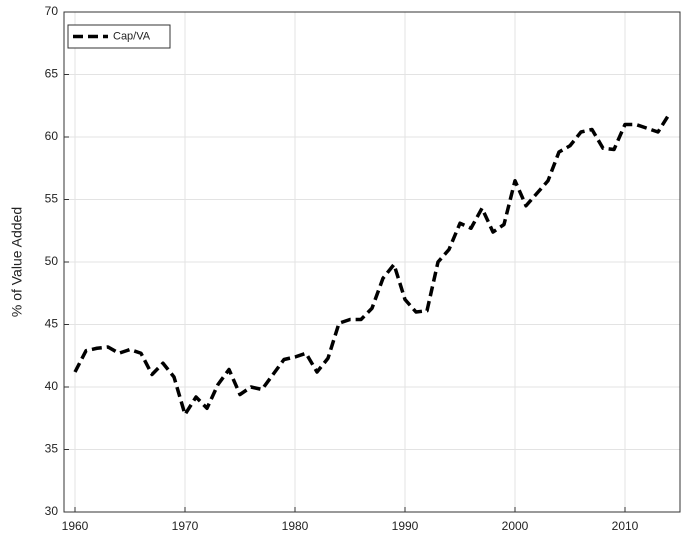  I want to click on y-tick-label: 65, so click(52, 74).